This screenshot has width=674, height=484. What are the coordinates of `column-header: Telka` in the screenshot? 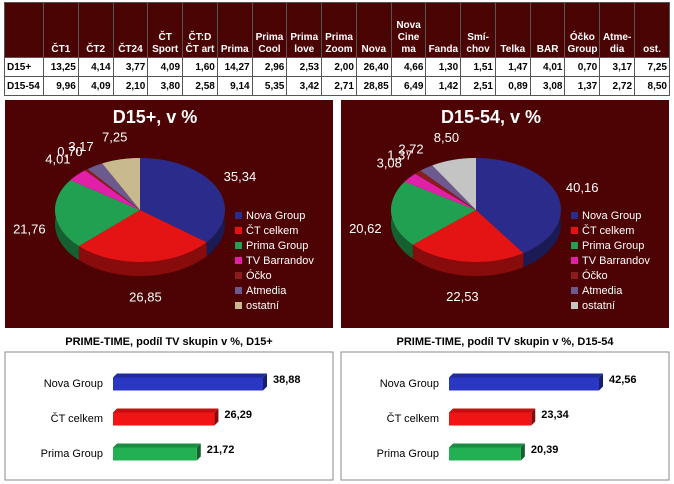 It's located at (512, 30).